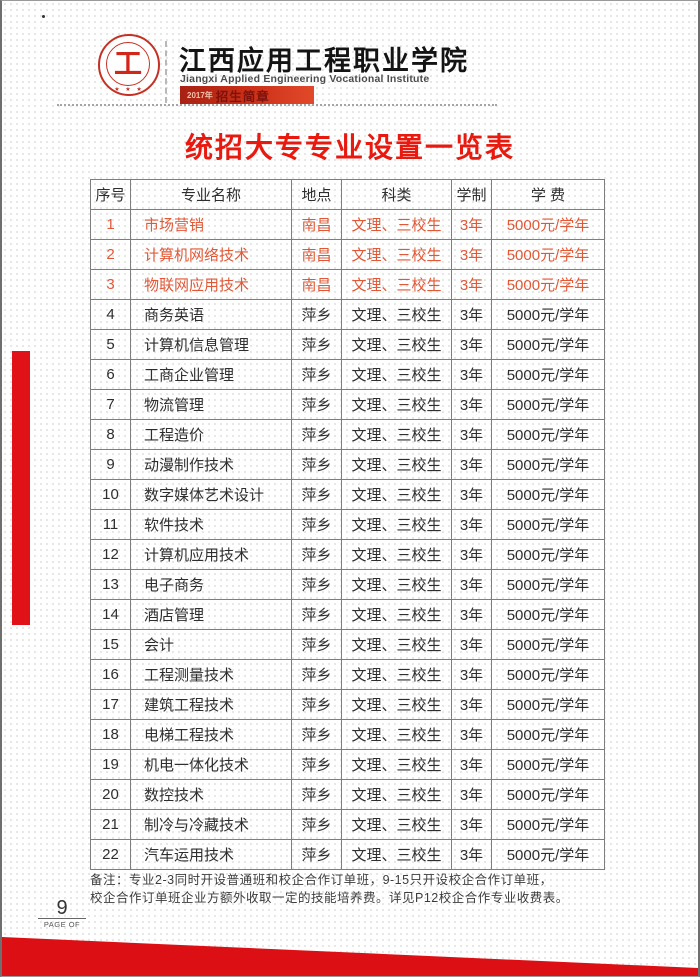  I want to click on cell-index: 17, so click(110, 704).